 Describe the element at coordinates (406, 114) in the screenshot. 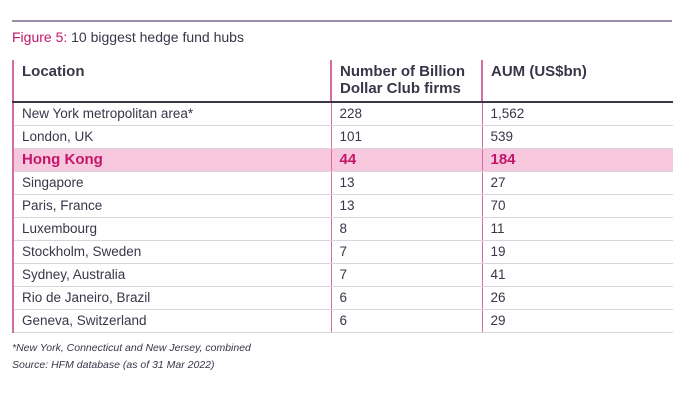

I see `cell-firms: 228` at that location.